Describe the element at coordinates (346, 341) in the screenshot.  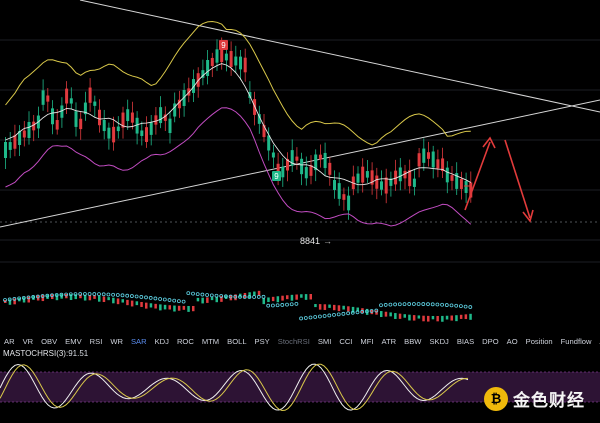
I see `indicator-tab-cci: CCI` at that location.